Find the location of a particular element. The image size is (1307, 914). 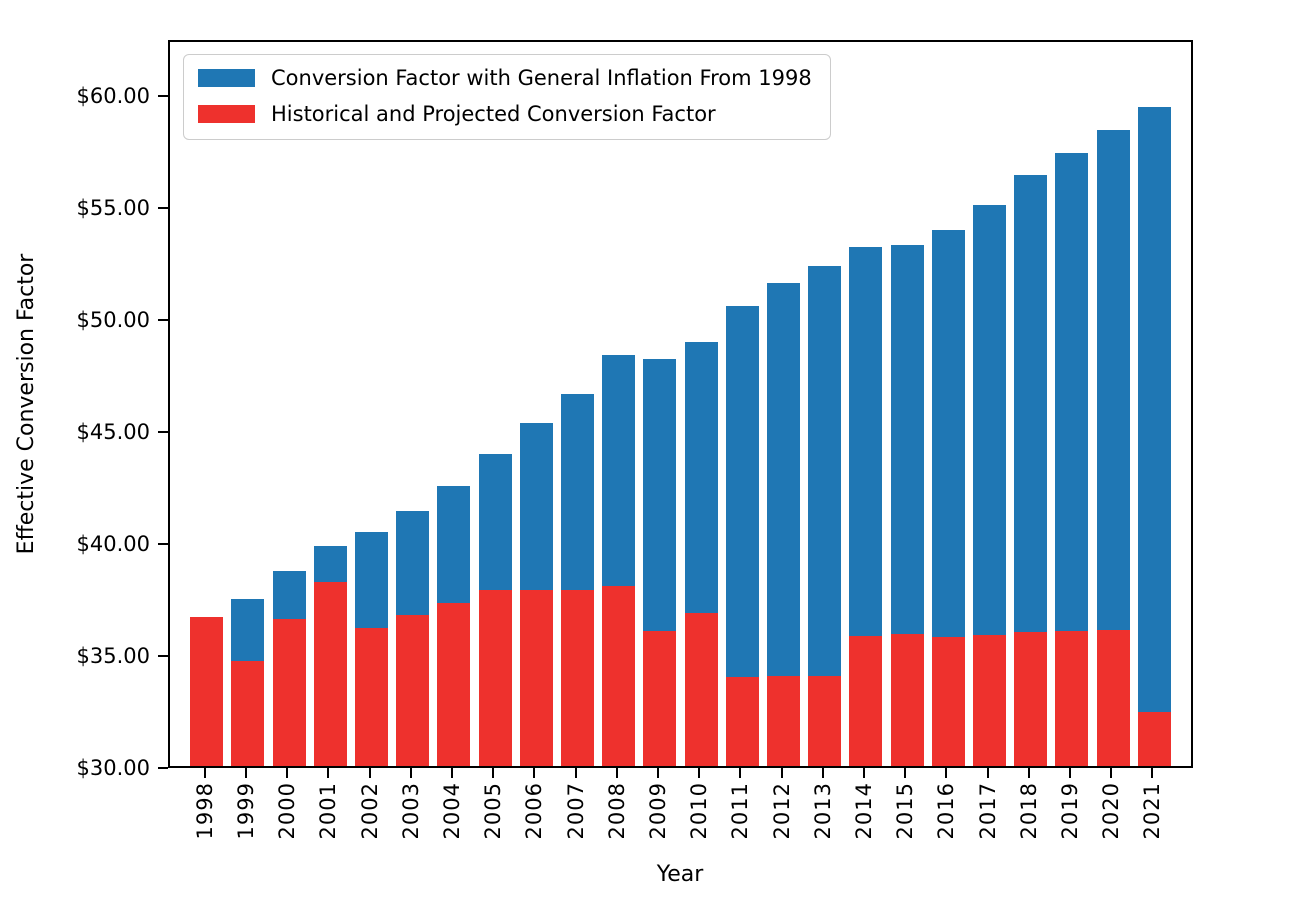

bar-historical-2004 is located at coordinates (454, 684).